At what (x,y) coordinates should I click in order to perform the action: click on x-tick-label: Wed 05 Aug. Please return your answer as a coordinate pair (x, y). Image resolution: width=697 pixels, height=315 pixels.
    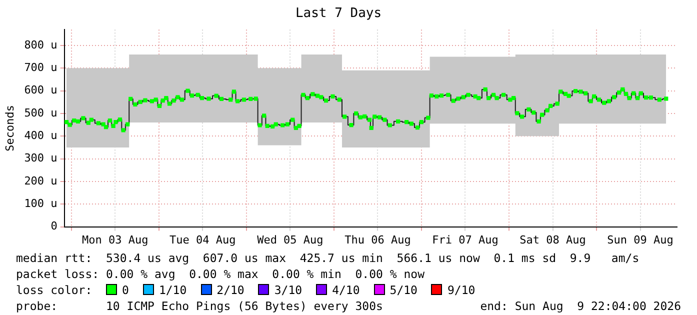
    Looking at the image, I should click on (290, 239).